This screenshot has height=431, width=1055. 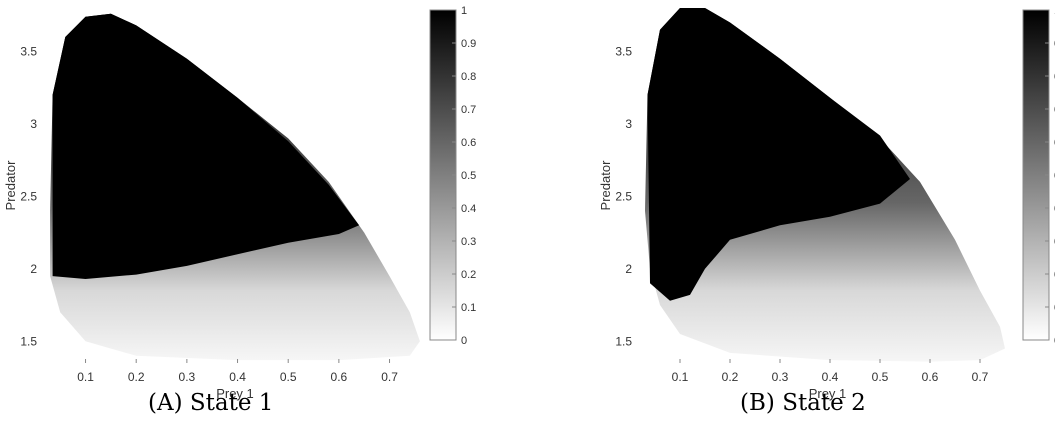 What do you see at coordinates (468, 209) in the screenshot?
I see `colorbar-tick-label: 0.4` at bounding box center [468, 209].